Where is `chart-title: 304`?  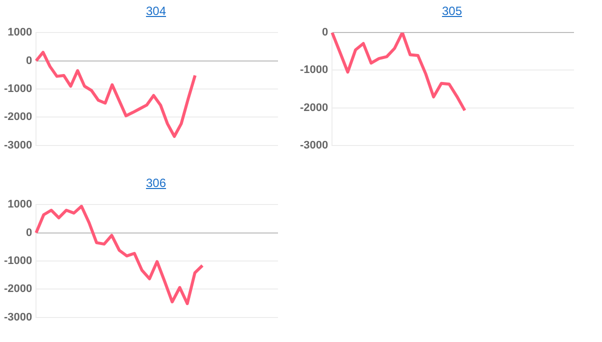 chart-title: 304 is located at coordinates (156, 11).